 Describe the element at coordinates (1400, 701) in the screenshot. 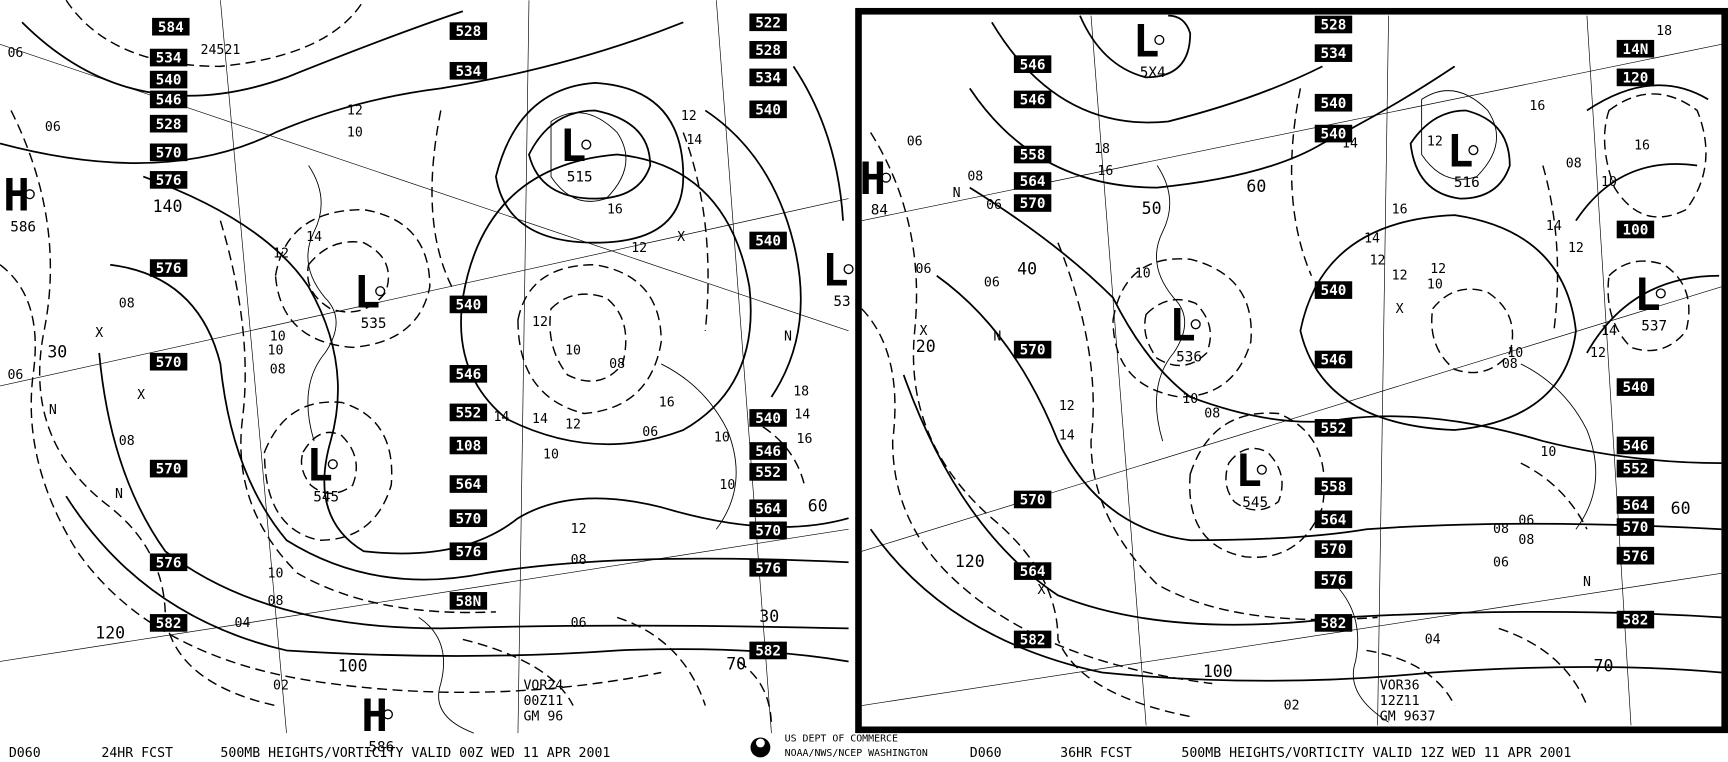

I see `map-stamp: 12Z11` at that location.